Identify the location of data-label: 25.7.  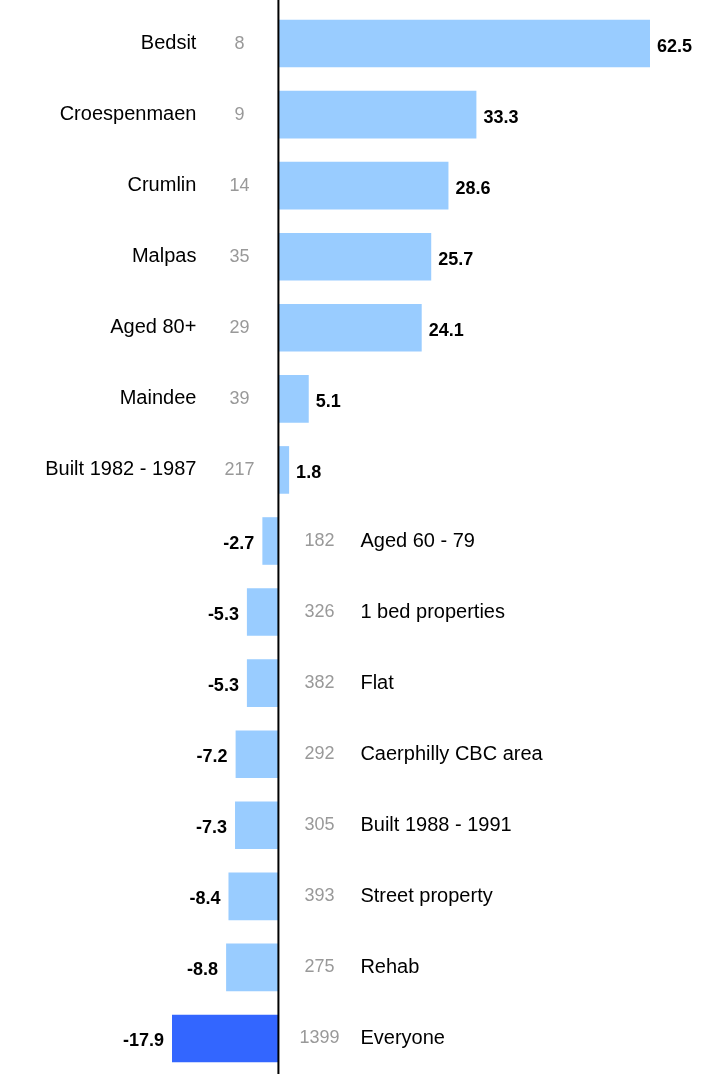
(456, 258).